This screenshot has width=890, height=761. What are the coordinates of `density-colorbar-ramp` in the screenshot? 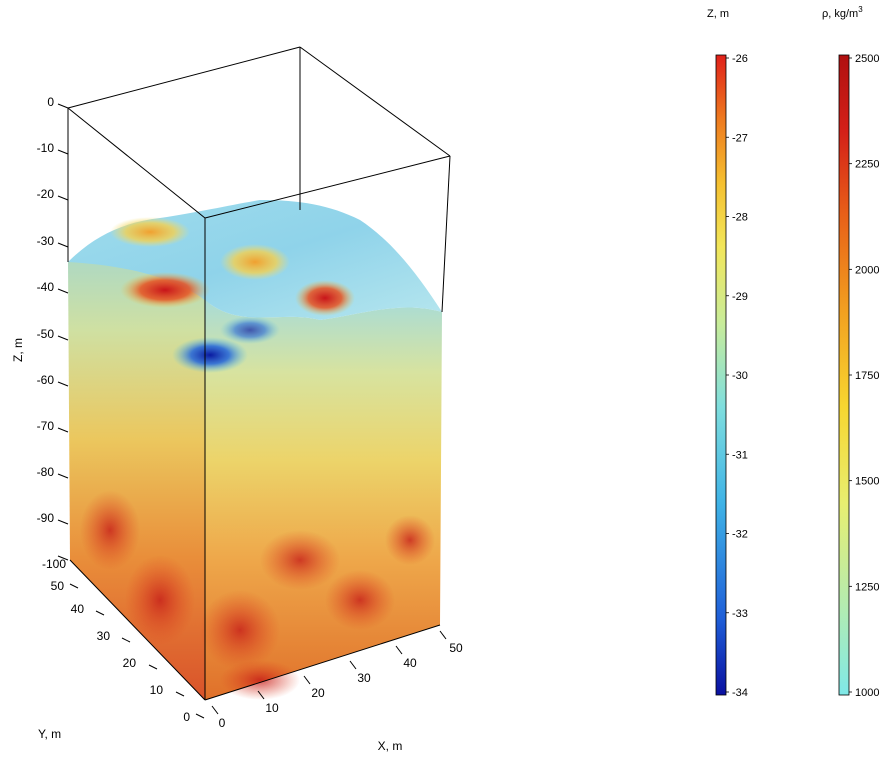 It's located at (844, 375).